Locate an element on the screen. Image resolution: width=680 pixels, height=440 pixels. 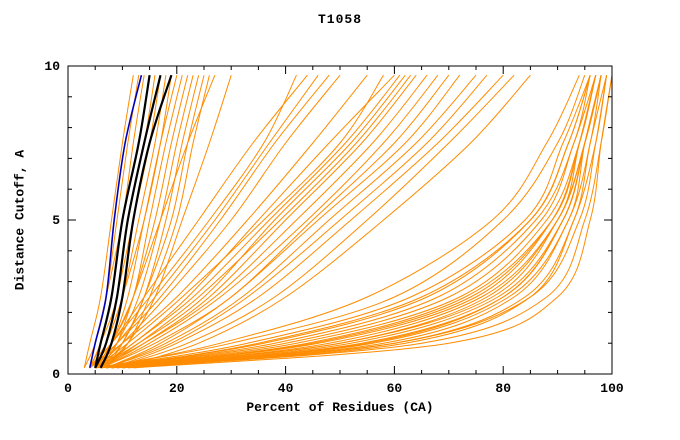
chart-title: T1058 is located at coordinates (339, 19).